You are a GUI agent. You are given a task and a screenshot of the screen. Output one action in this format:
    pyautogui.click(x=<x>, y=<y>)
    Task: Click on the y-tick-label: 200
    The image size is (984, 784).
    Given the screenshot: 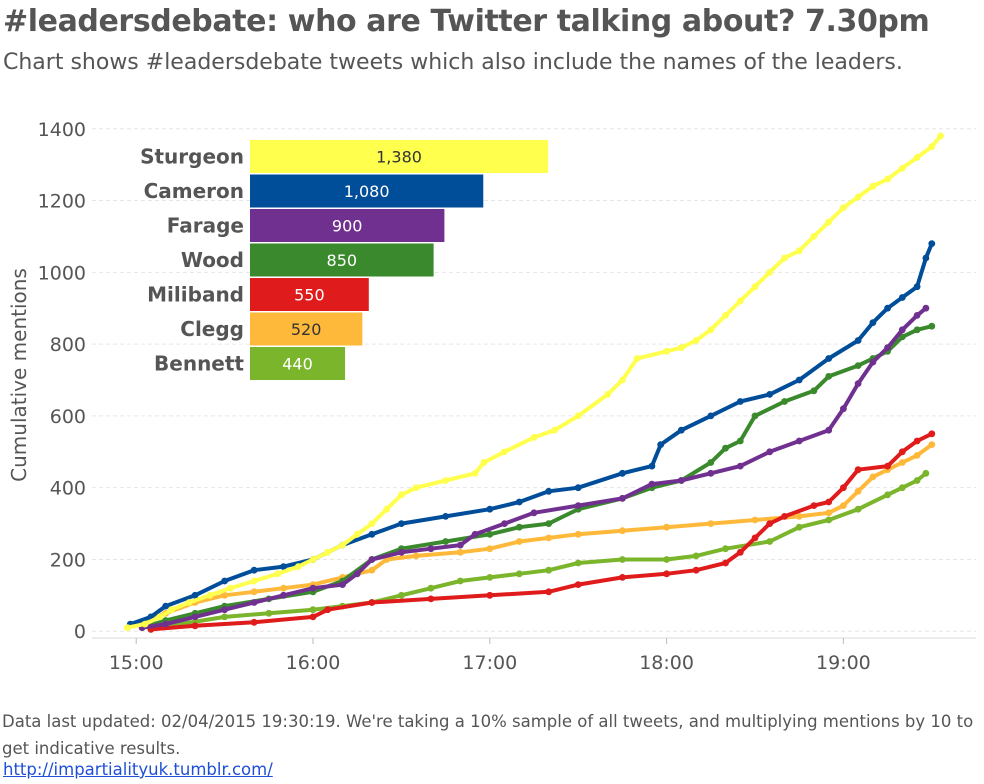 What is the action you would take?
    pyautogui.click(x=68, y=560)
    